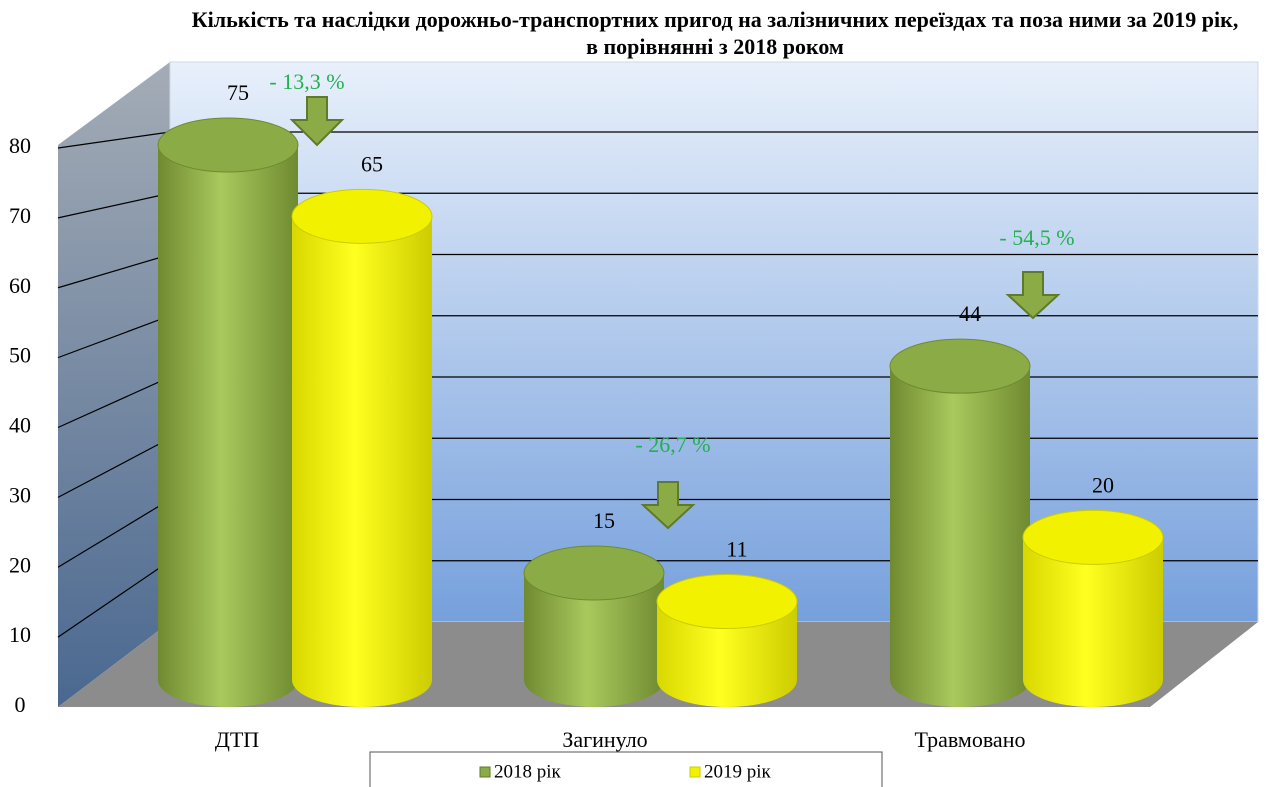 The image size is (1275, 787). Describe the element at coordinates (20, 634) in the screenshot. I see `y-tick-label: 10` at that location.